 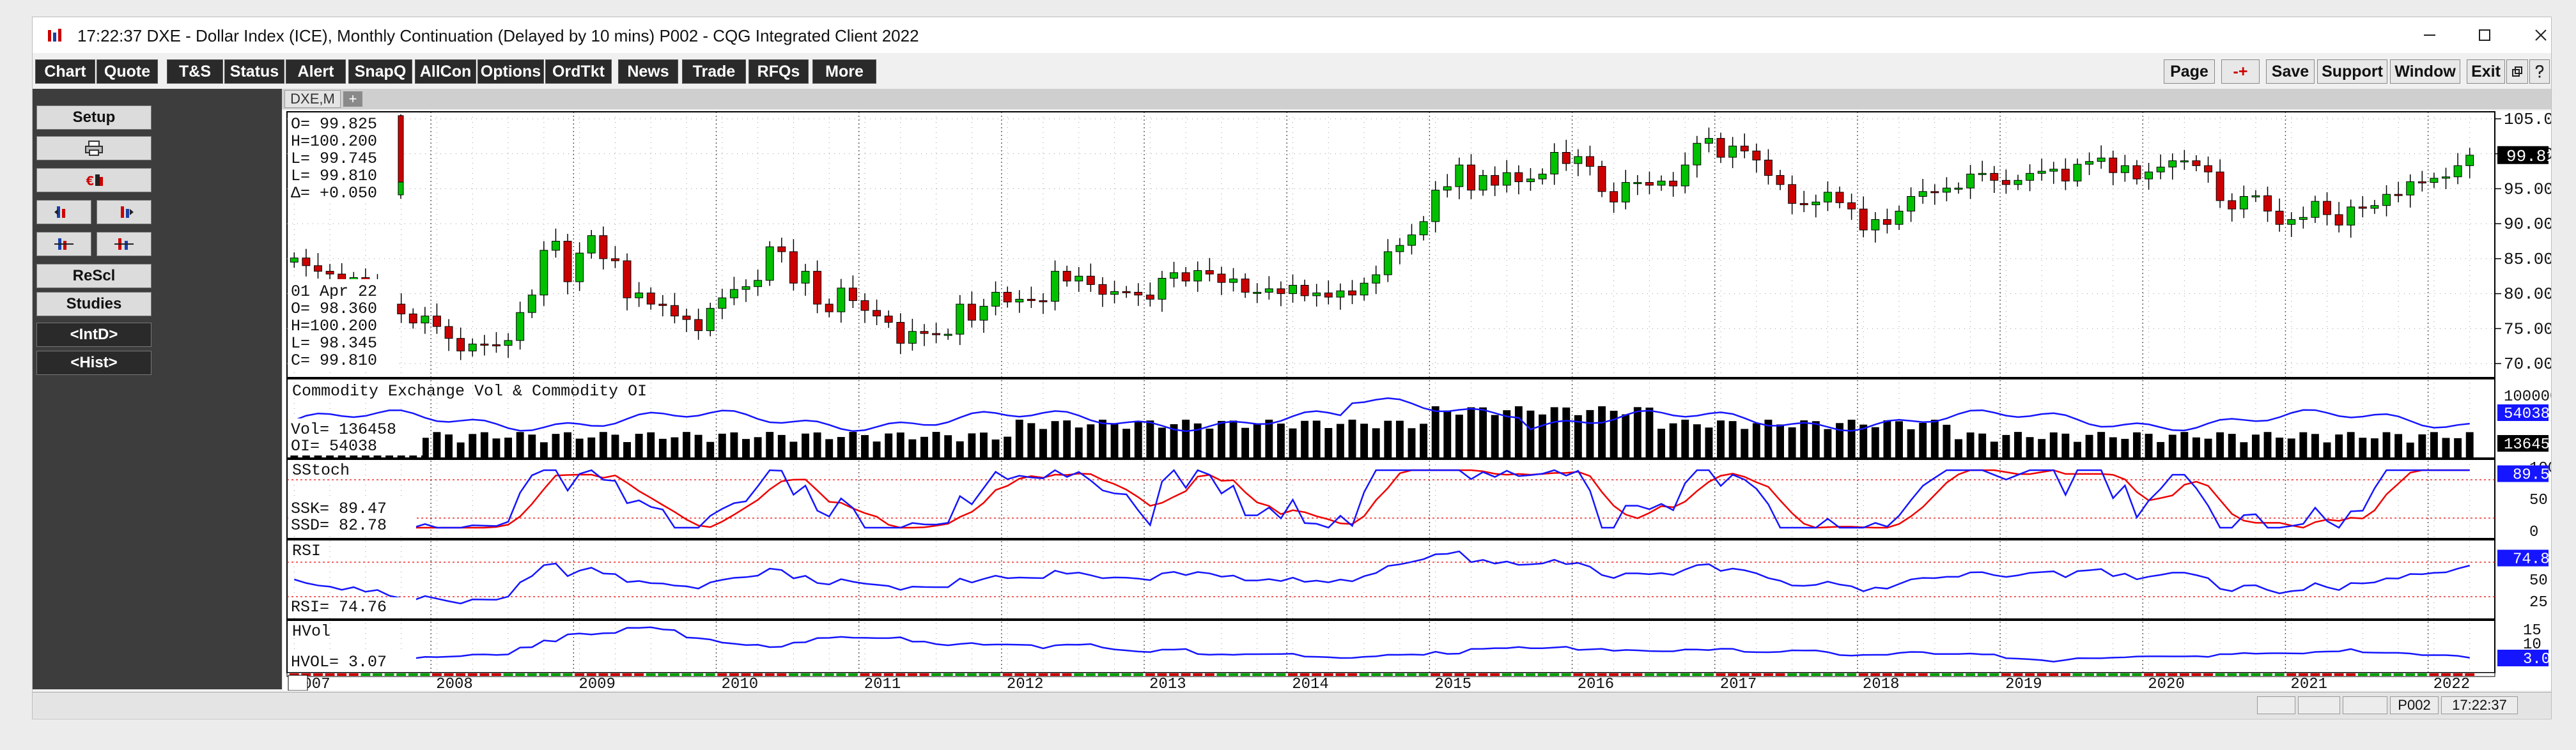 What do you see at coordinates (1452, 684) in the screenshot?
I see `x-tick-label: 2015` at bounding box center [1452, 684].